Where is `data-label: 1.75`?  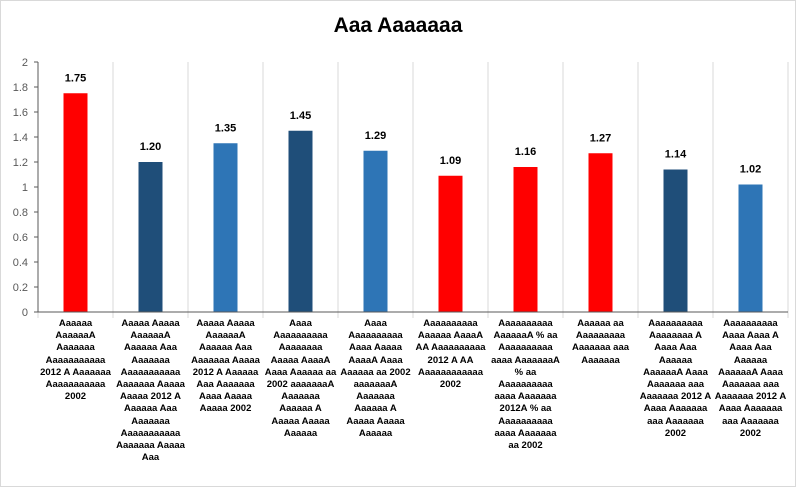 data-label: 1.75 is located at coordinates (75, 78).